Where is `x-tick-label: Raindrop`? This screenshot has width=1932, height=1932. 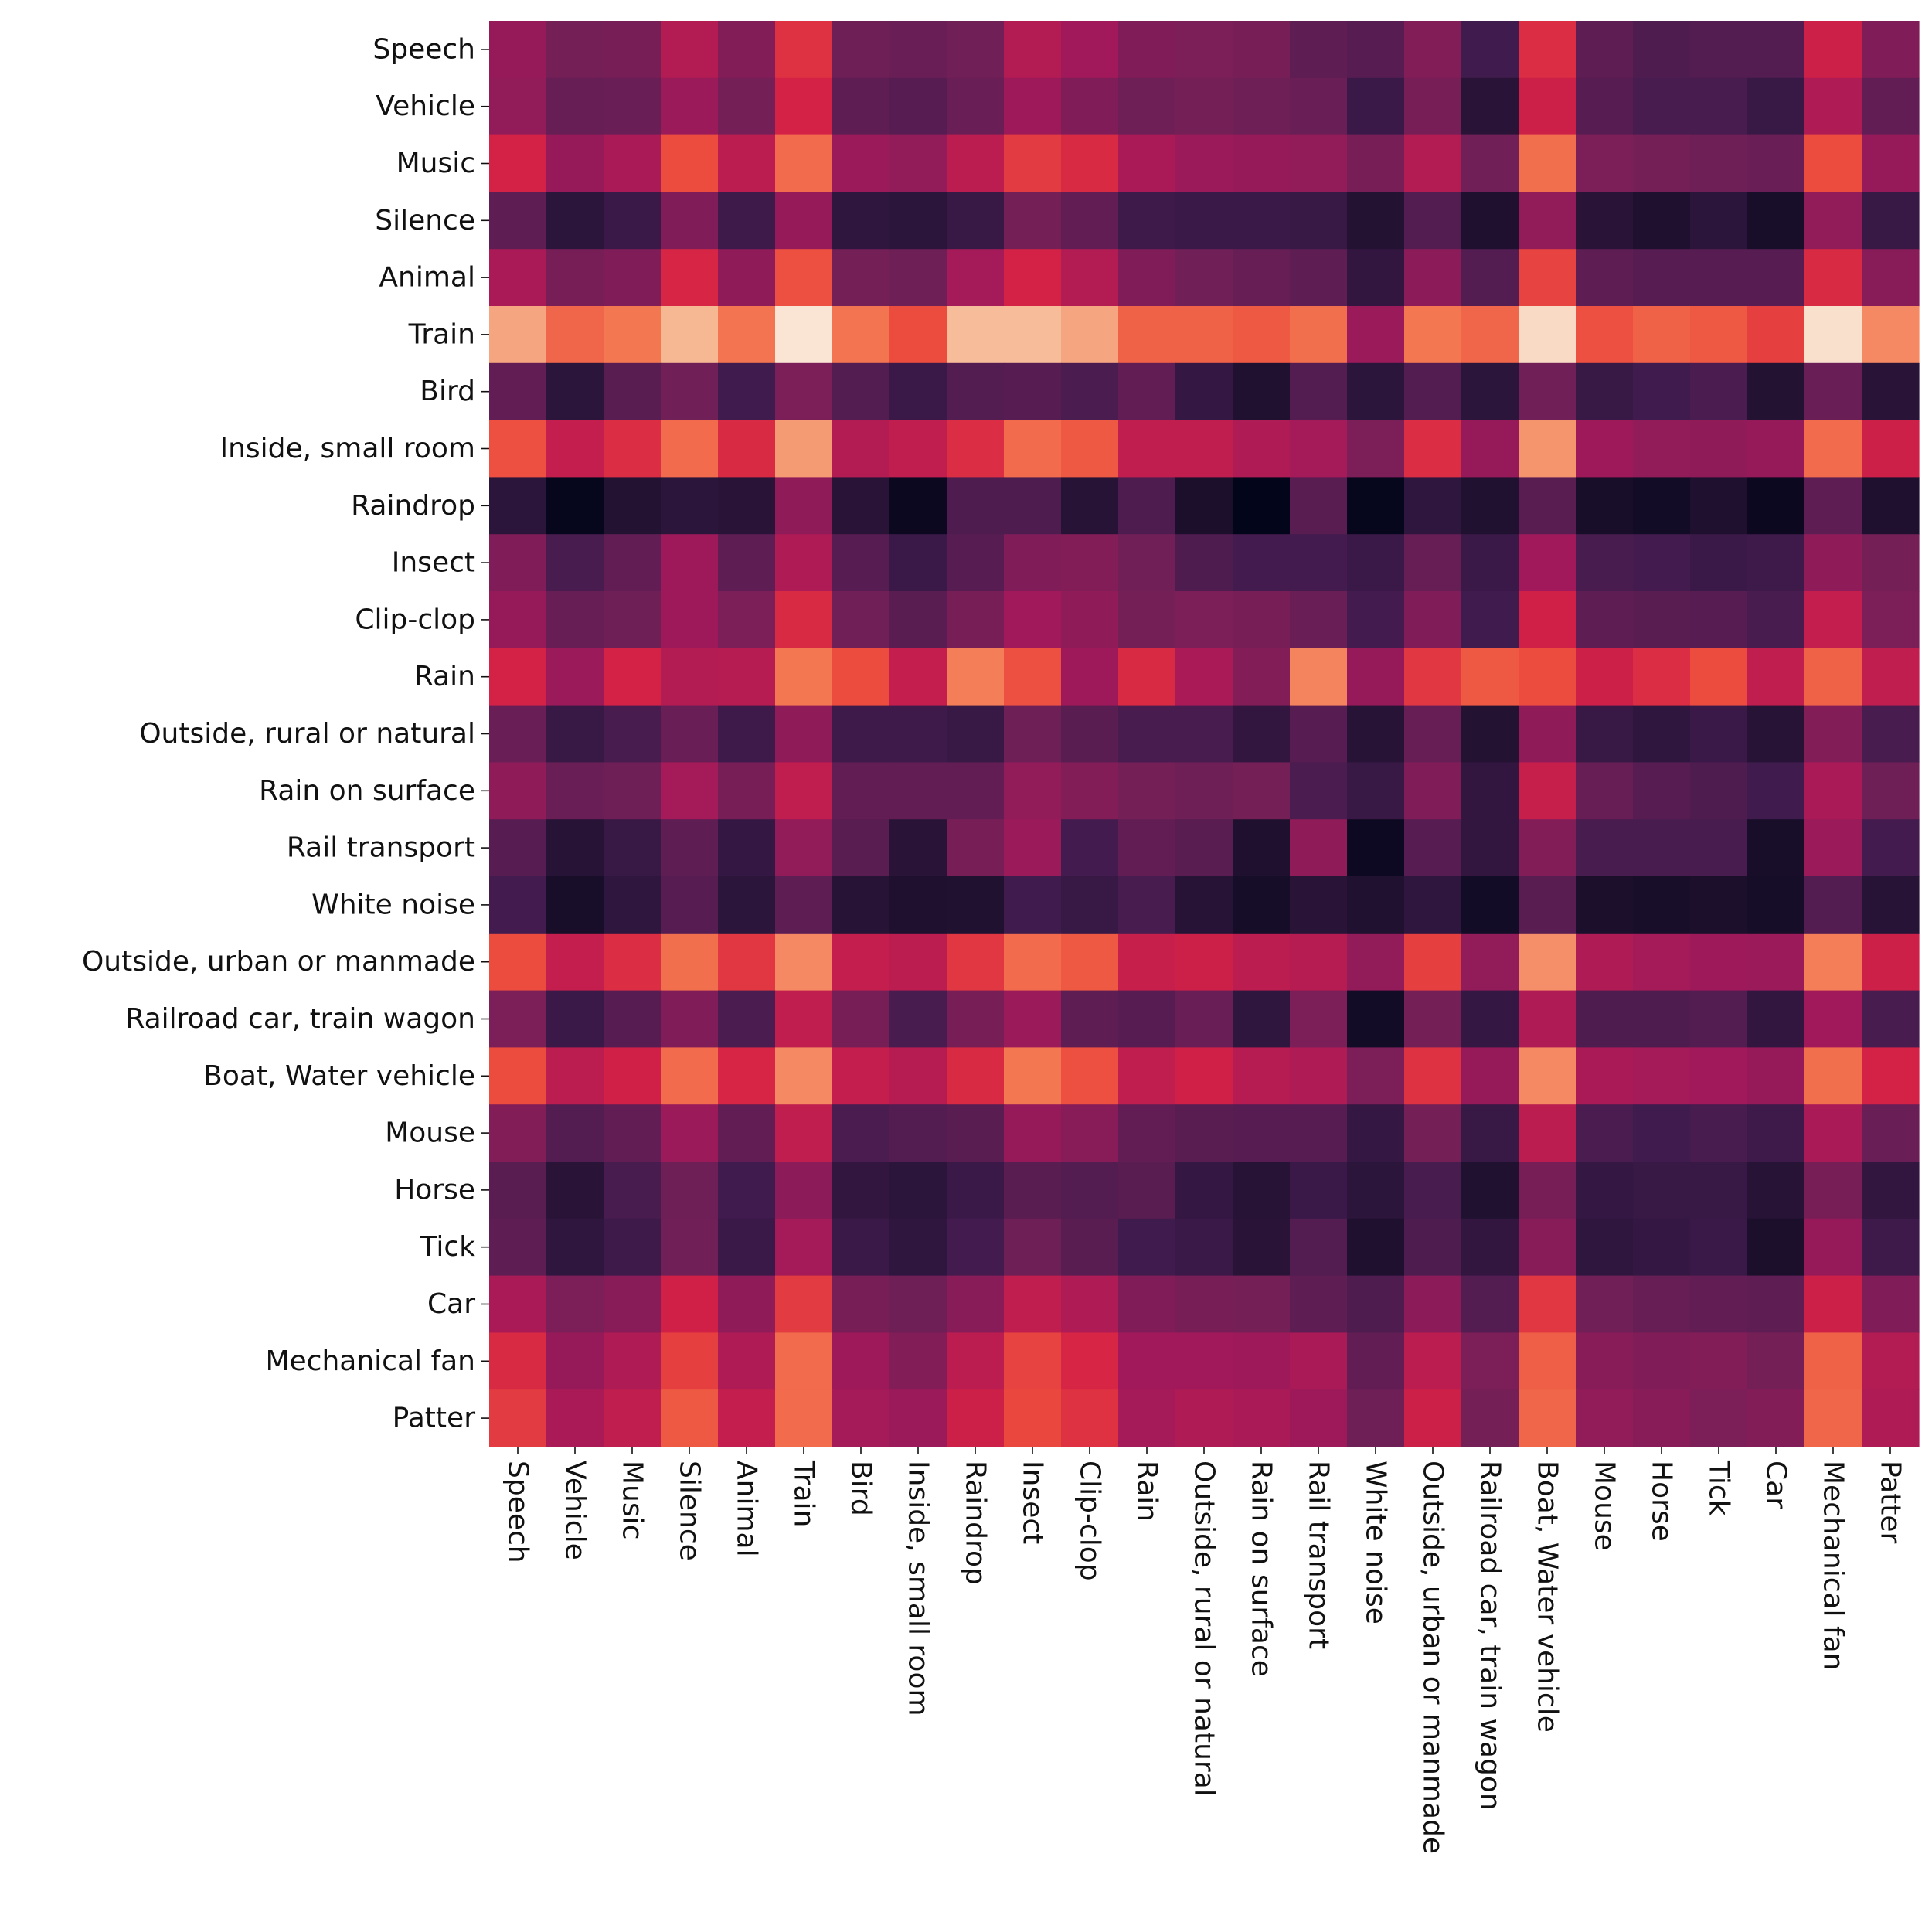 x-tick-label: Raindrop is located at coordinates (976, 1523).